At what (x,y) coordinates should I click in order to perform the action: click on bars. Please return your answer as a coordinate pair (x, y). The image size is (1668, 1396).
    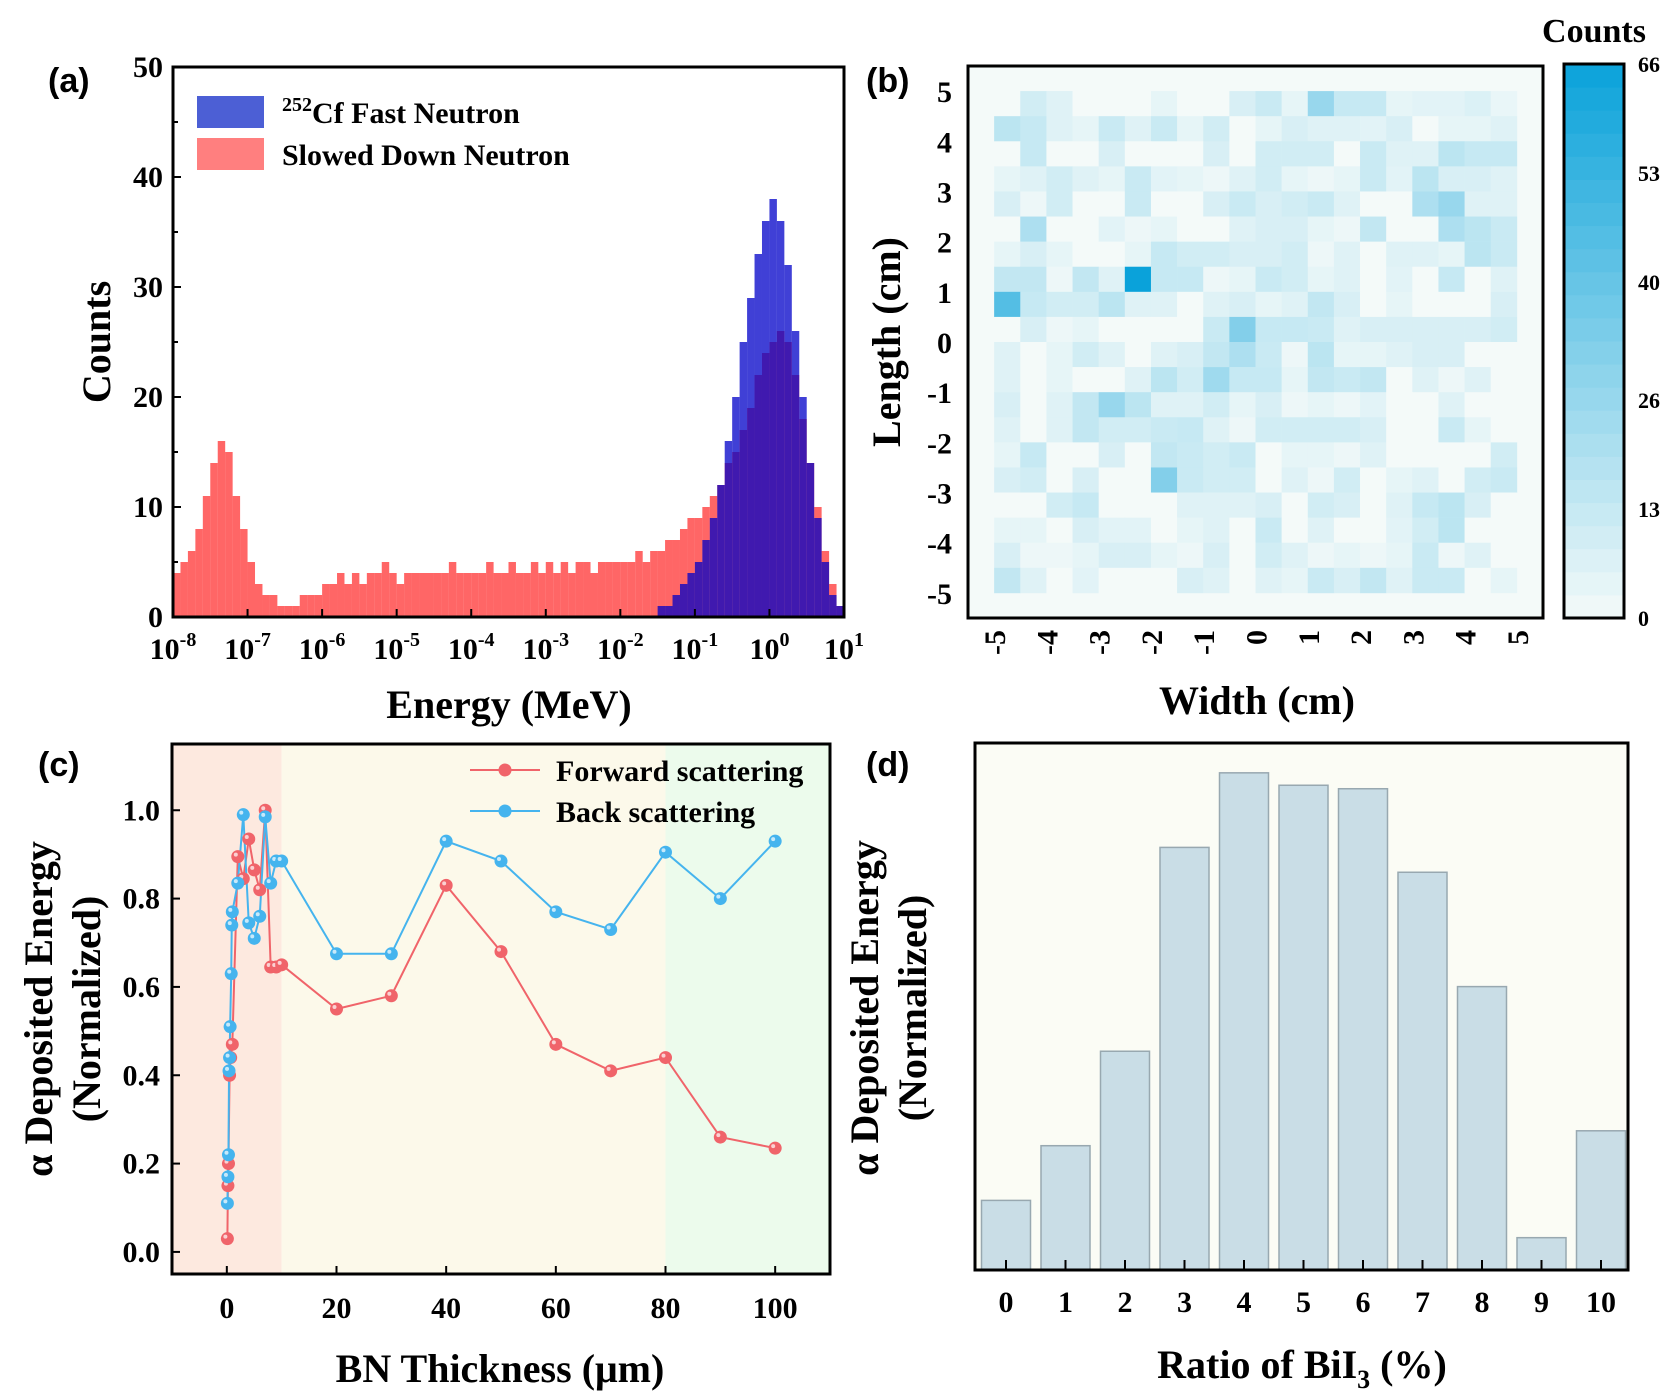
    Looking at the image, I should click on (1303, 1021).